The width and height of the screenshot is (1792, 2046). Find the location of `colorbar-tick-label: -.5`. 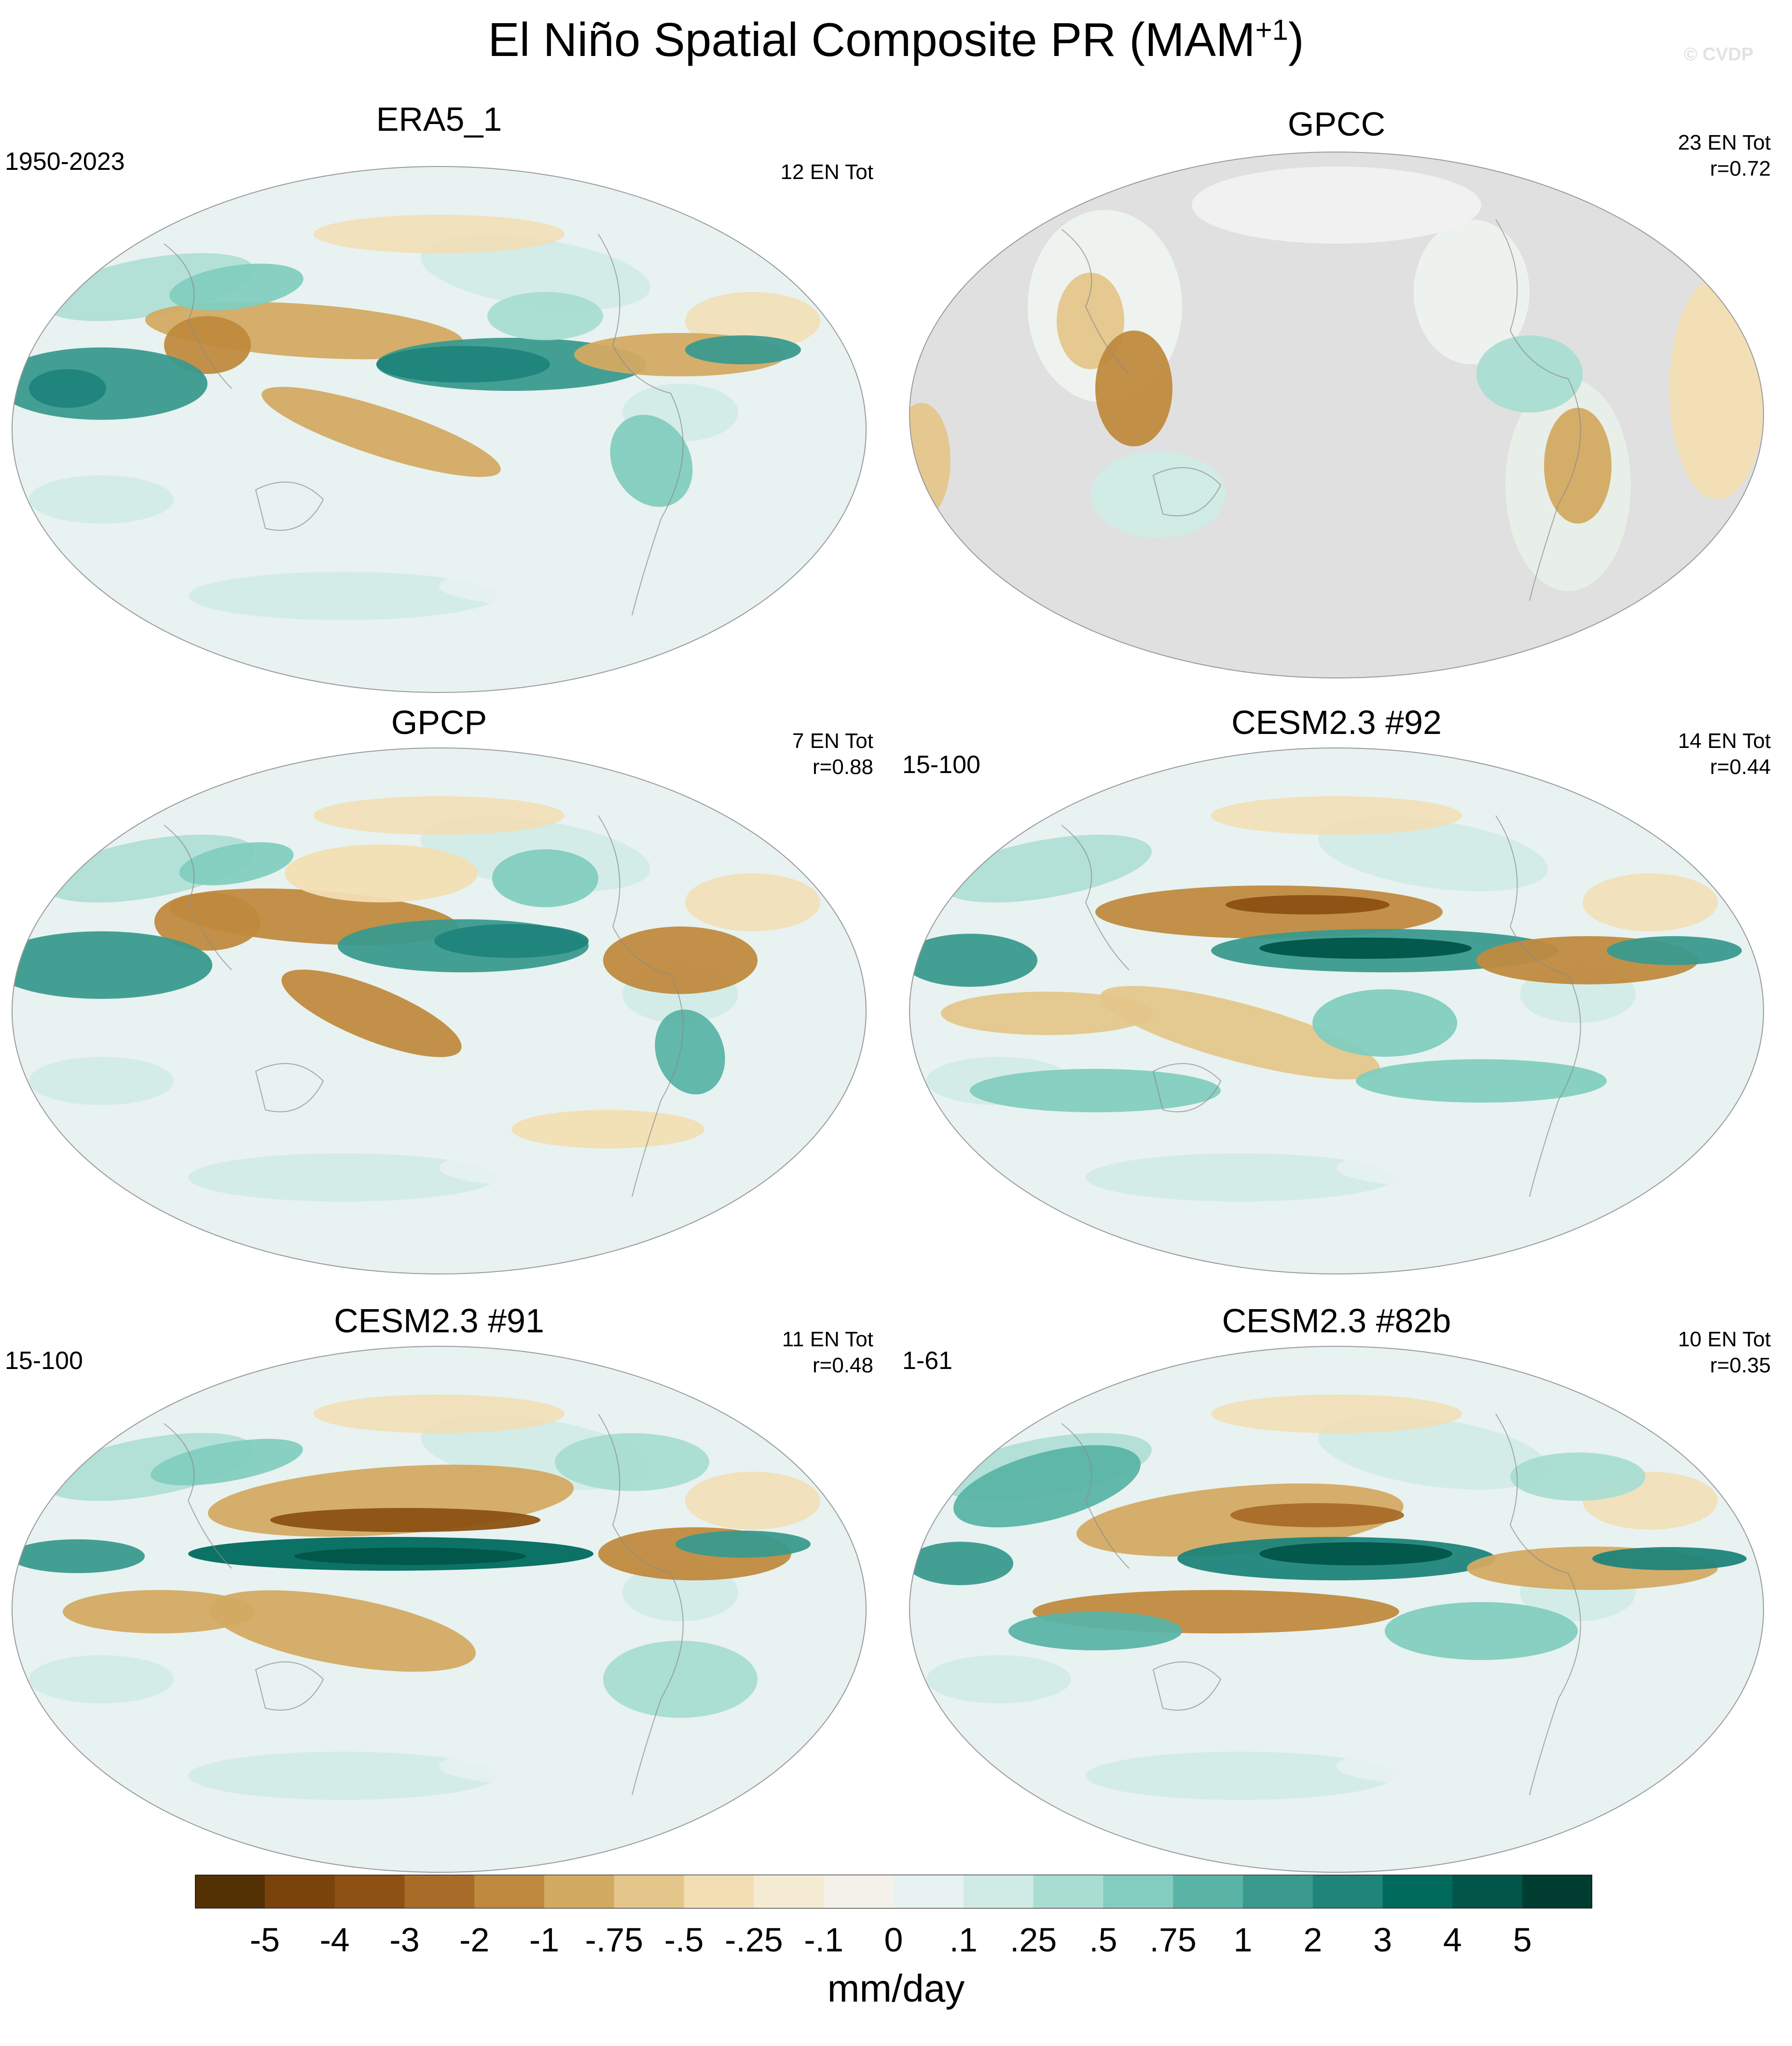

colorbar-tick-label: -.5 is located at coordinates (684, 1940).